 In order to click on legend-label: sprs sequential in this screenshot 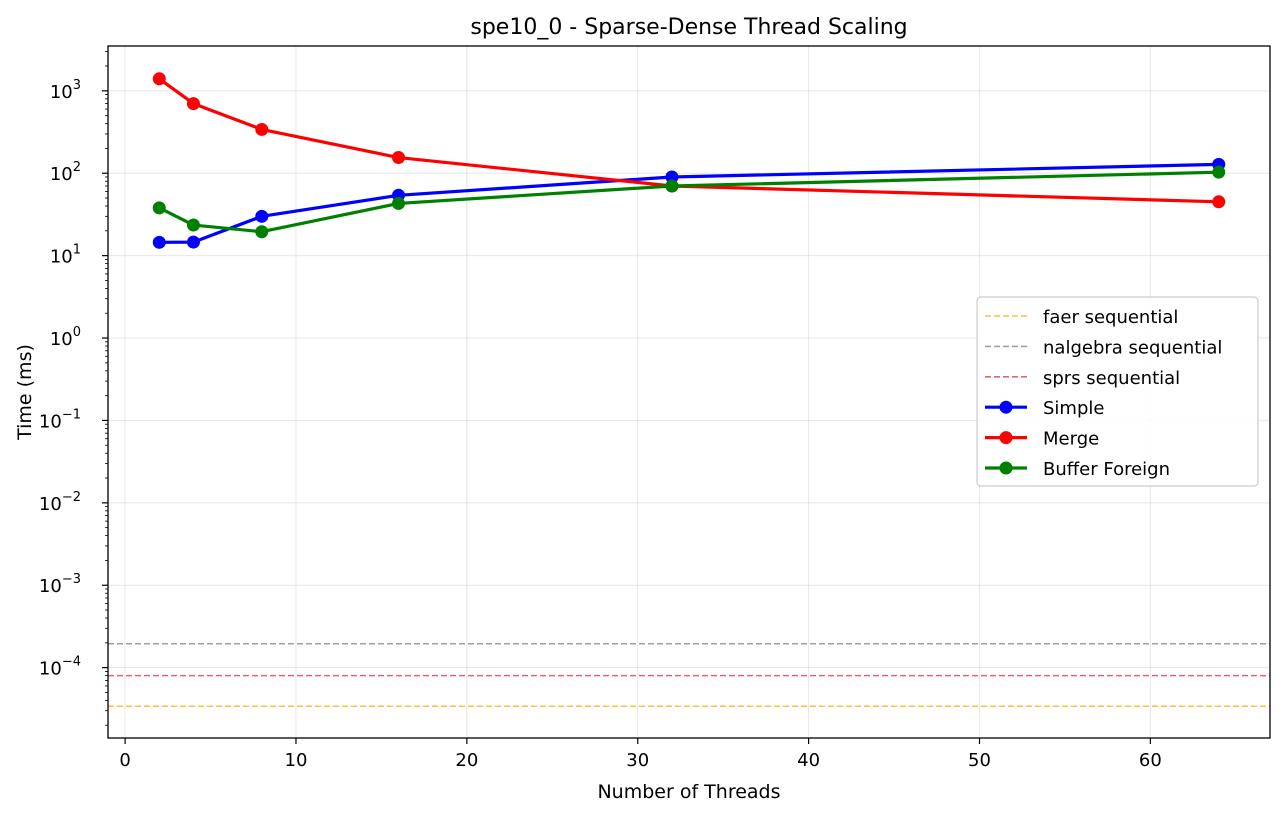, I will do `click(1111, 378)`.